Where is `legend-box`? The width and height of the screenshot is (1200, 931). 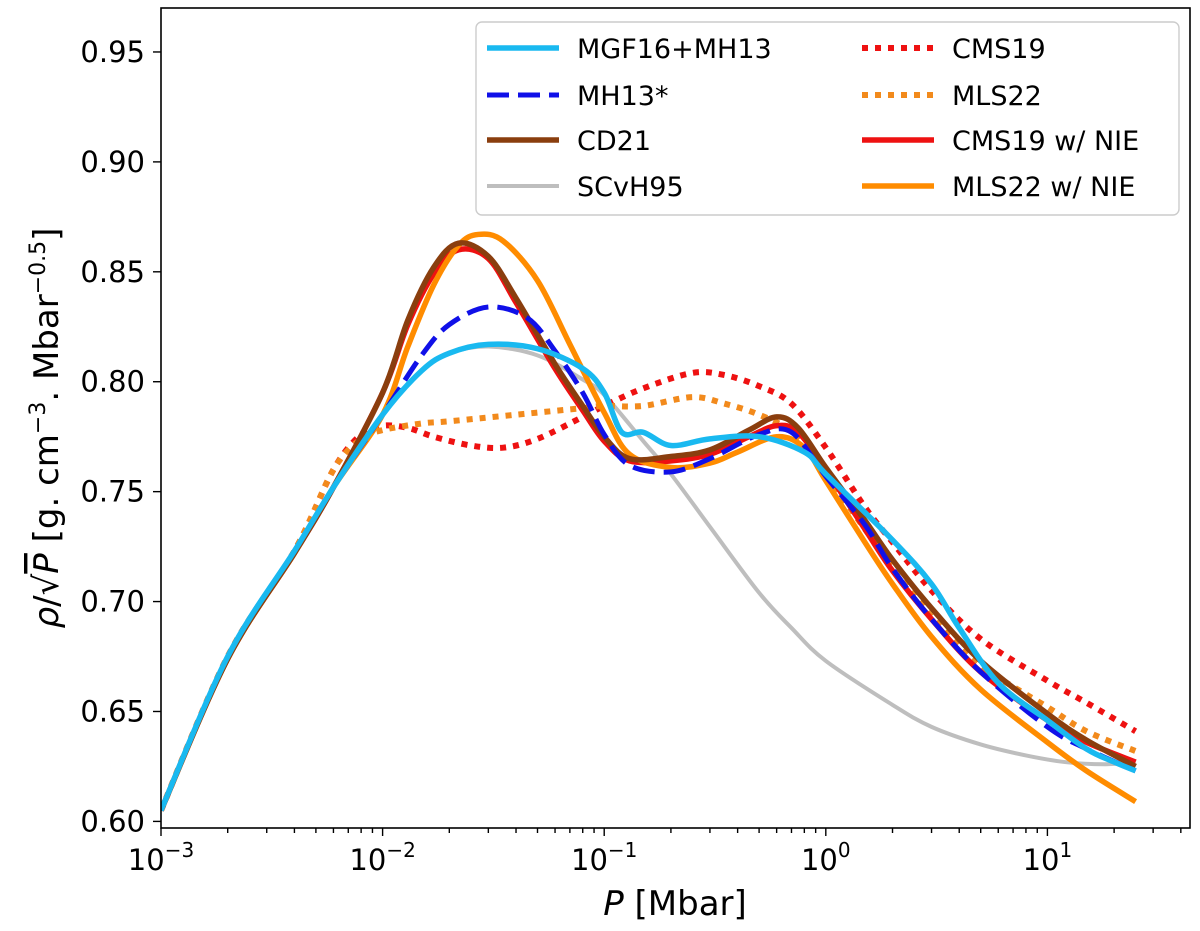
legend-box is located at coordinates (827, 118).